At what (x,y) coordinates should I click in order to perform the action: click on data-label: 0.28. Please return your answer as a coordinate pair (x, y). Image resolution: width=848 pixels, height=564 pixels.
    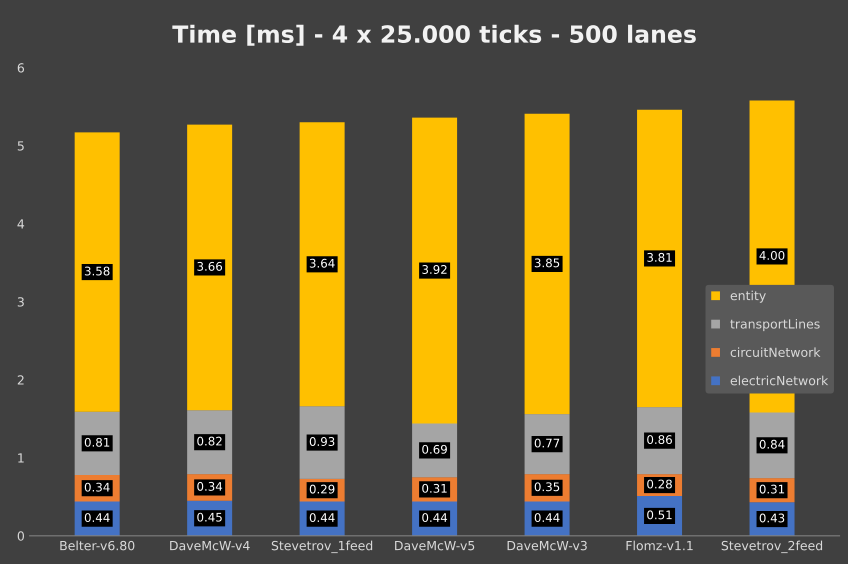
    Looking at the image, I should click on (659, 484).